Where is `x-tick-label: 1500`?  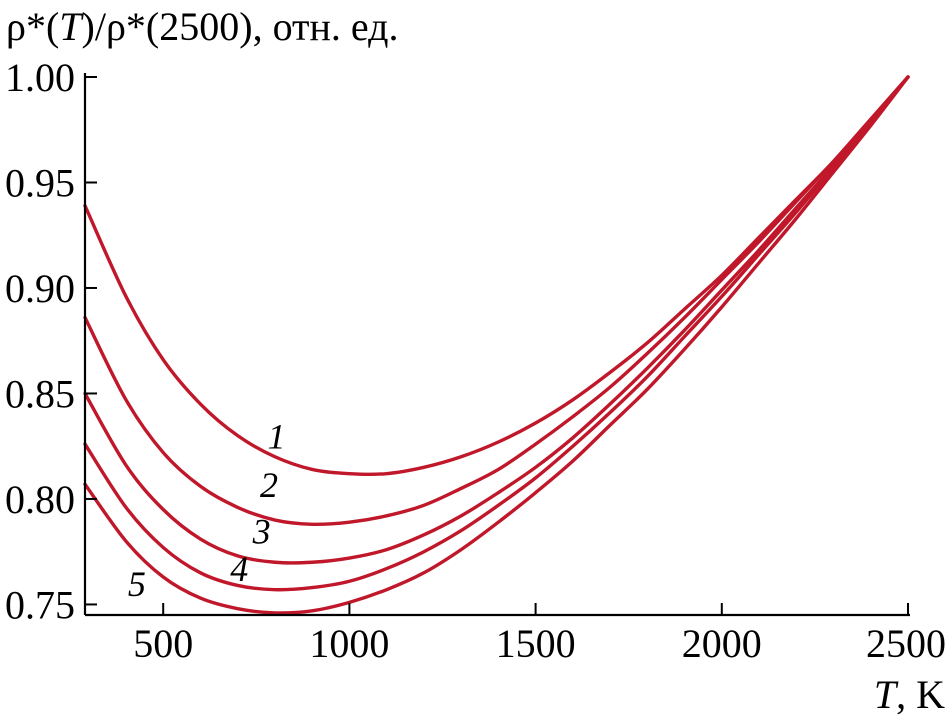 x-tick-label: 1500 is located at coordinates (536, 643).